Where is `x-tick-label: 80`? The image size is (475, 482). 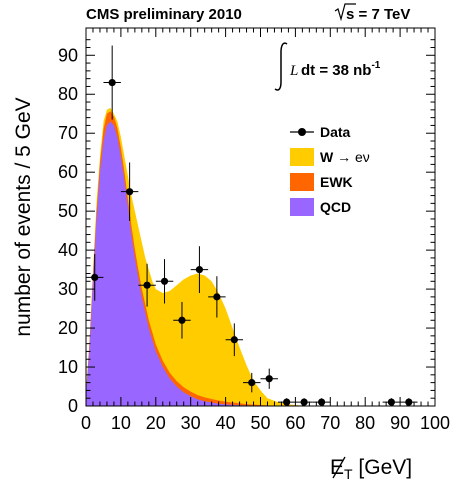 x-tick-label: 80 is located at coordinates (365, 423).